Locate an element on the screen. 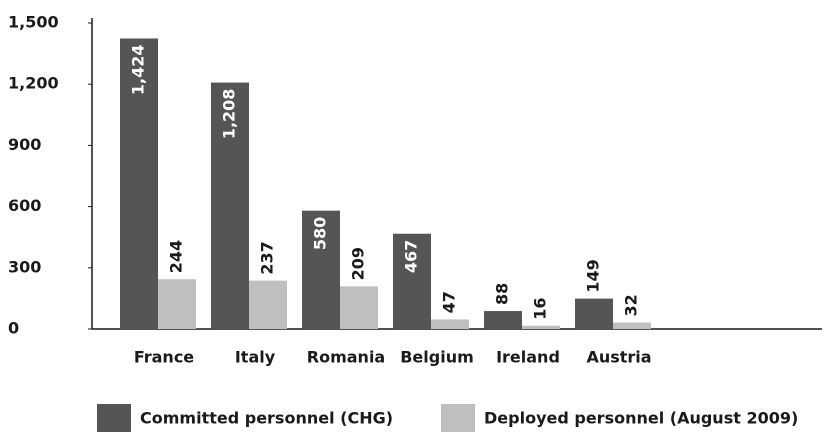  x-tick-label: Romania is located at coordinates (346, 357).